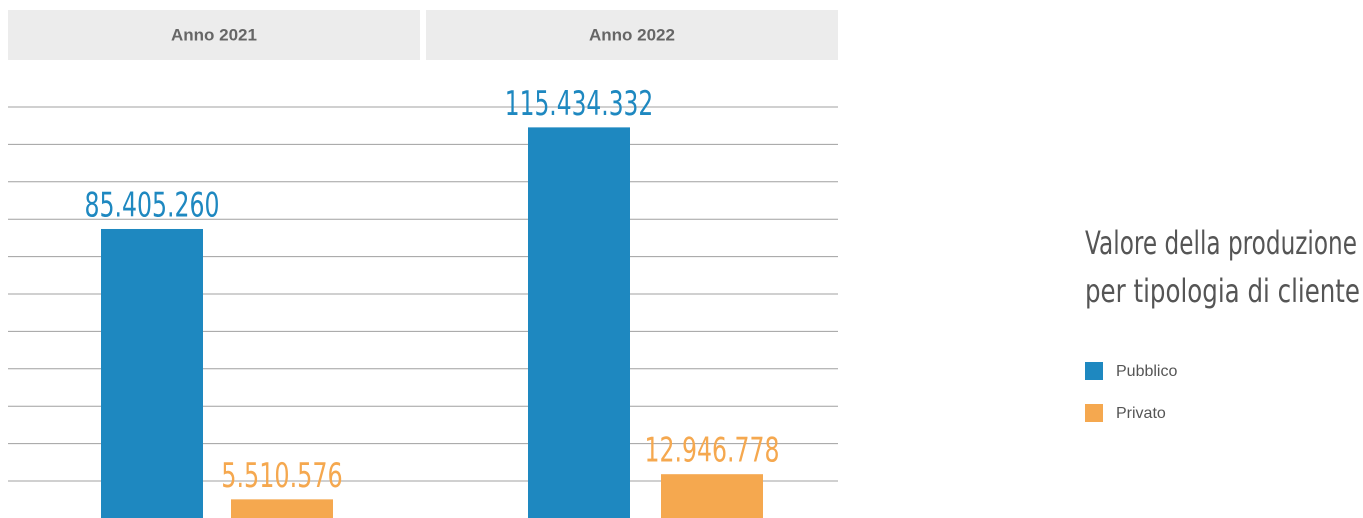 The height and width of the screenshot is (518, 1363). What do you see at coordinates (1222, 291) in the screenshot?
I see `chart-title: per tipologia di cliente` at bounding box center [1222, 291].